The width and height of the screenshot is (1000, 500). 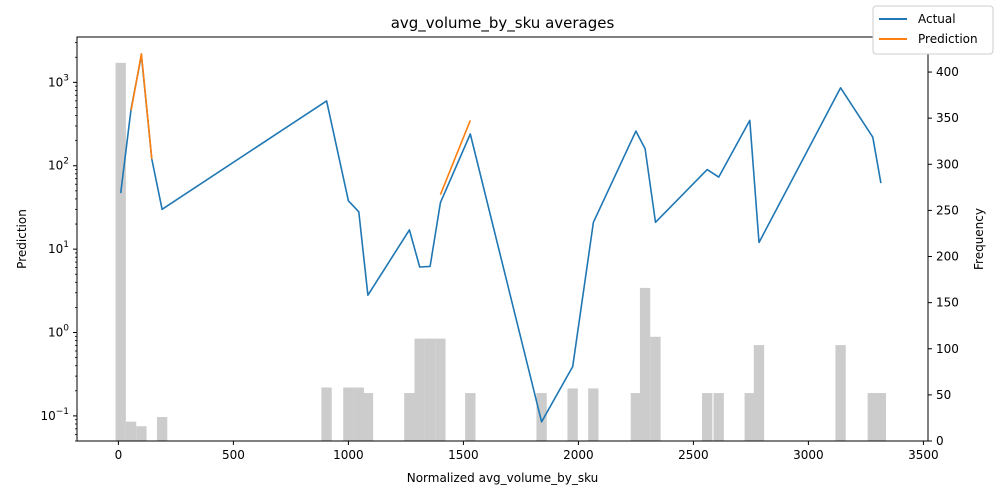 I want to click on y-tick-label: 100, so click(x=58, y=332).